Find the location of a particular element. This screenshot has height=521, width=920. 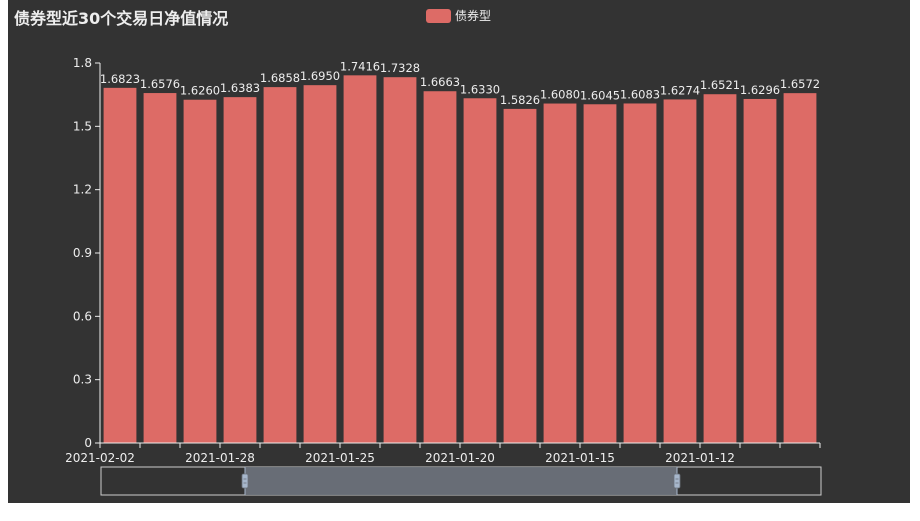

x-tick-label: 2021-01-15 is located at coordinates (580, 458).